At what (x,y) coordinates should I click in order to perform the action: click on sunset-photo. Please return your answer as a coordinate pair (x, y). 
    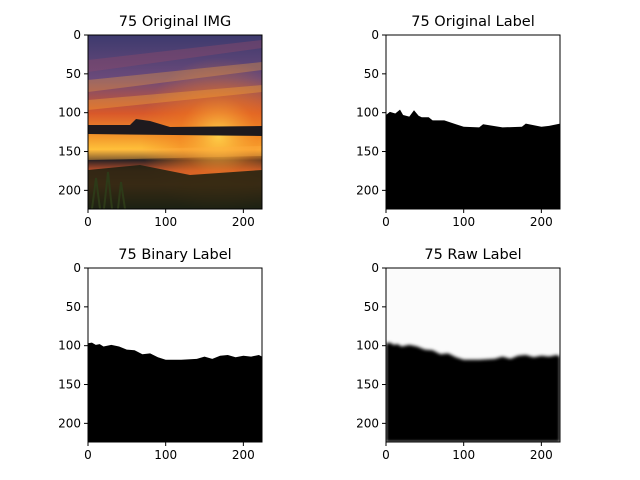
    Looking at the image, I should click on (175, 122).